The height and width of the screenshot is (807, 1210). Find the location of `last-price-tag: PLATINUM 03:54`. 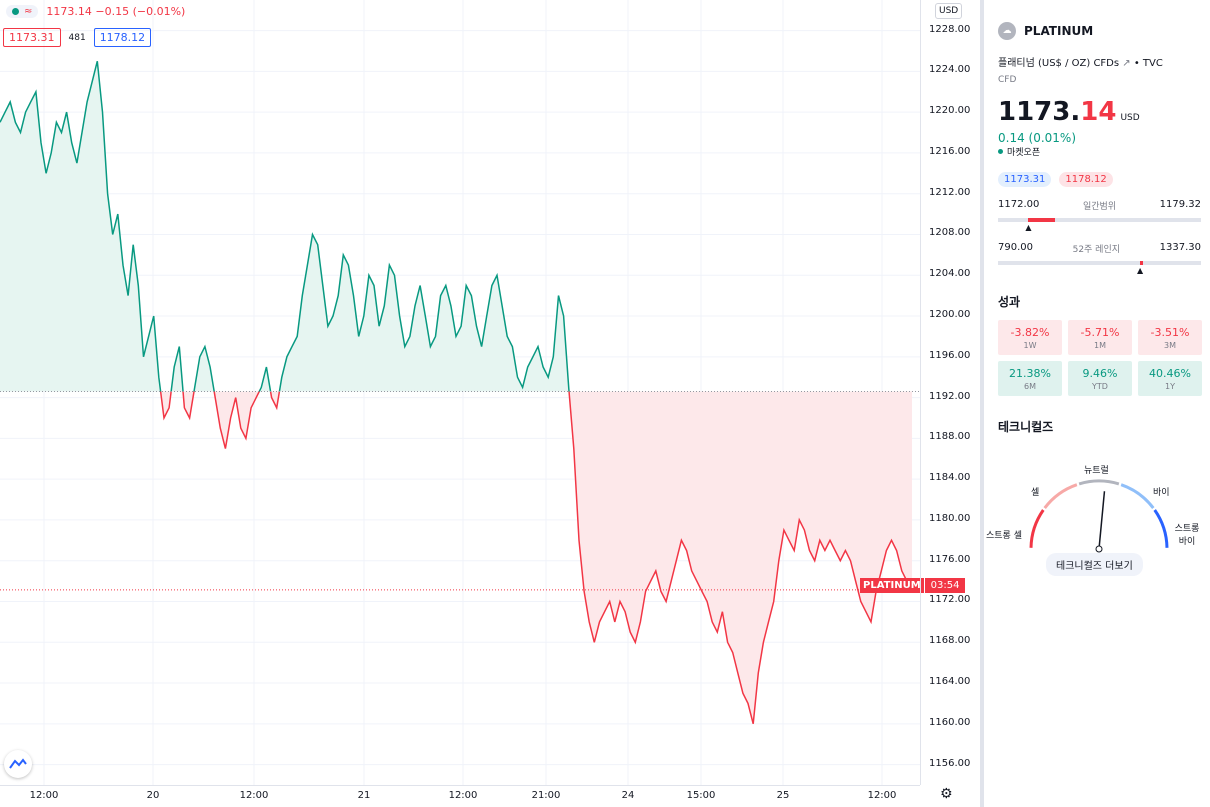

last-price-tag: PLATINUM 03:54 is located at coordinates (913, 585).